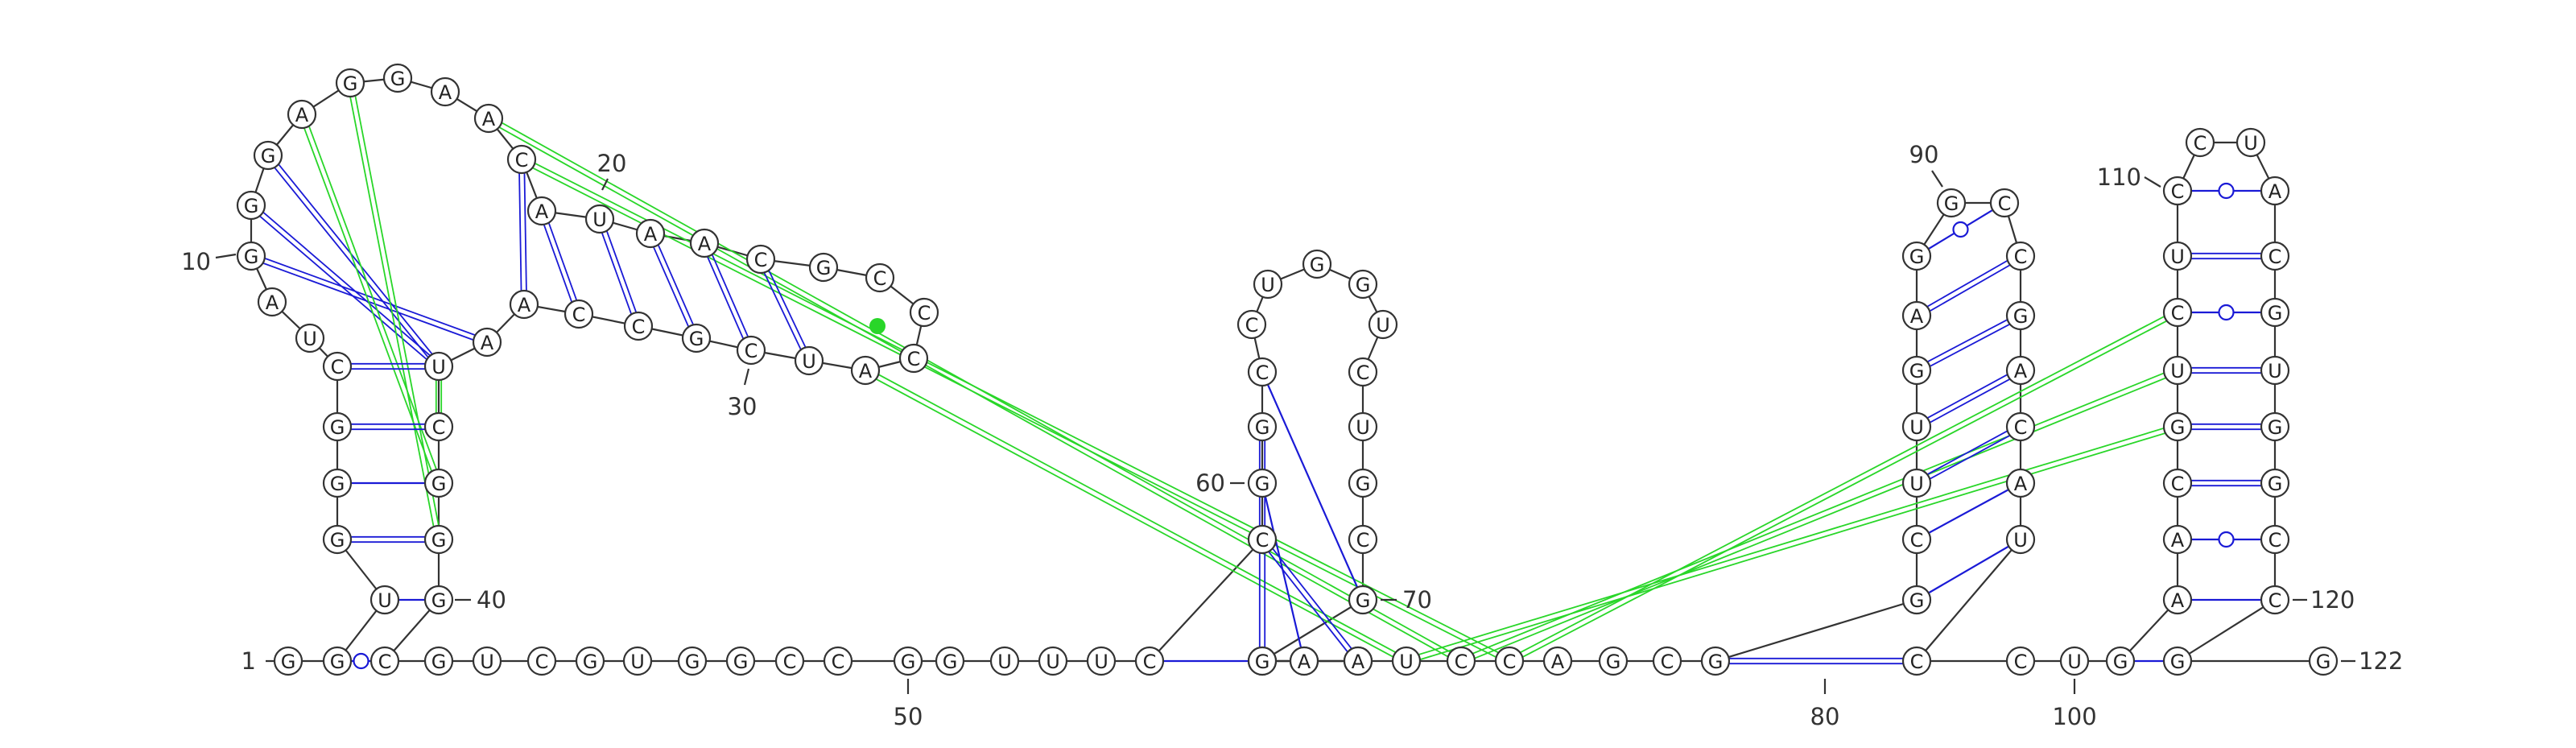 This screenshot has height=748, width=2576. I want to click on position-label-30: 30, so click(743, 406).